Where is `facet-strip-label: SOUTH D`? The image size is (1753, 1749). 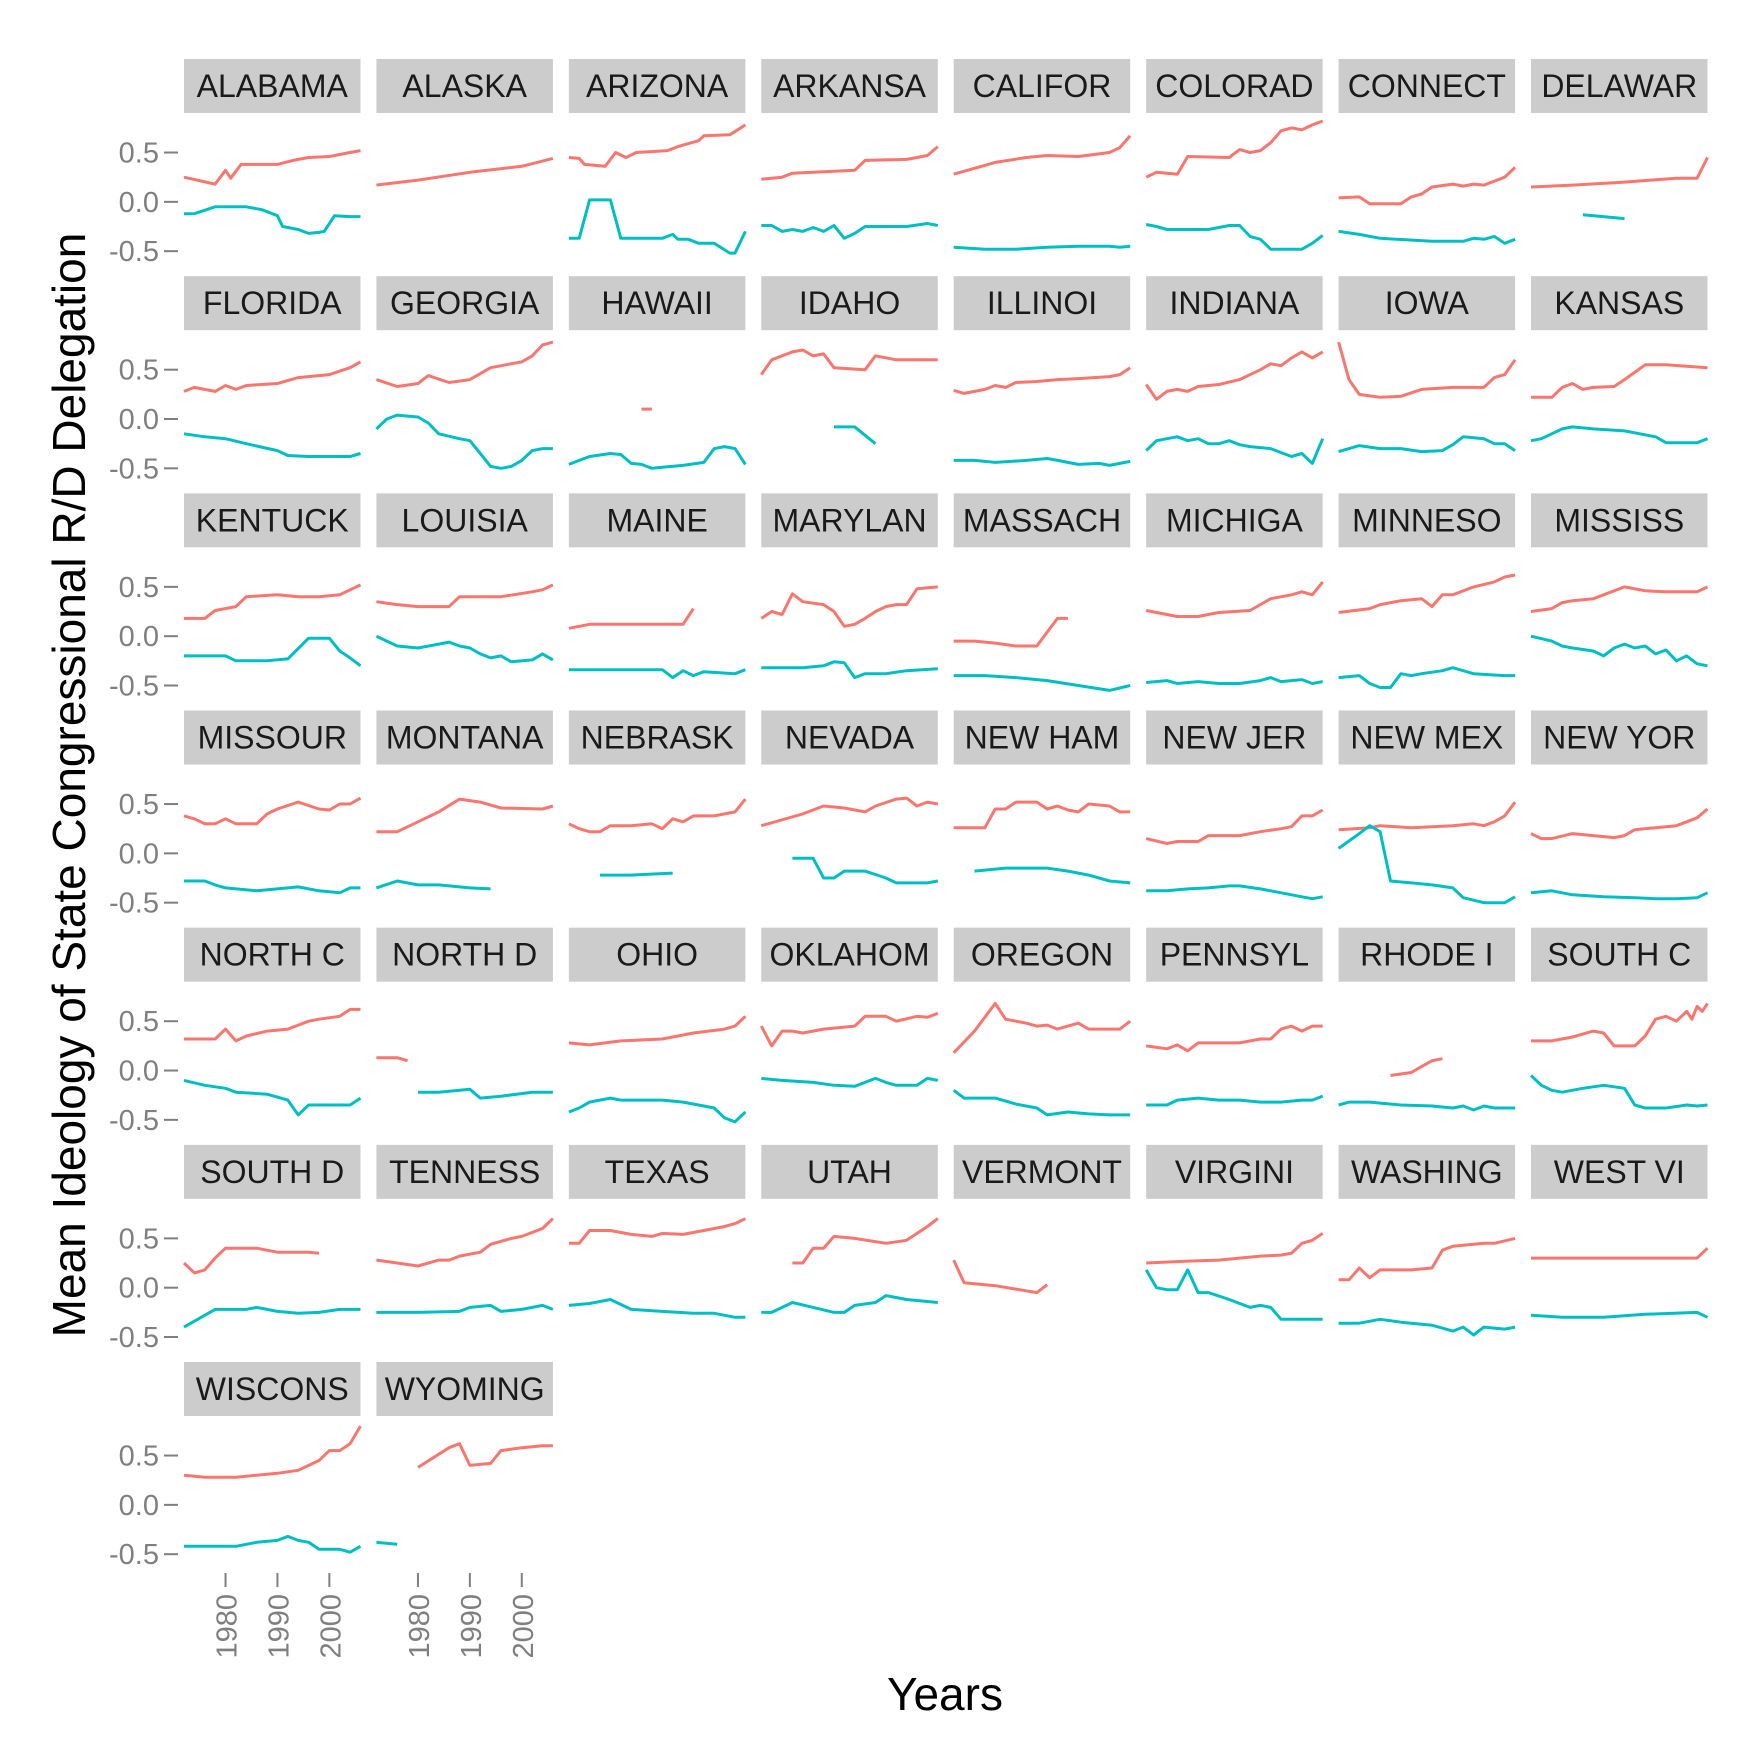 facet-strip-label: SOUTH D is located at coordinates (272, 1172).